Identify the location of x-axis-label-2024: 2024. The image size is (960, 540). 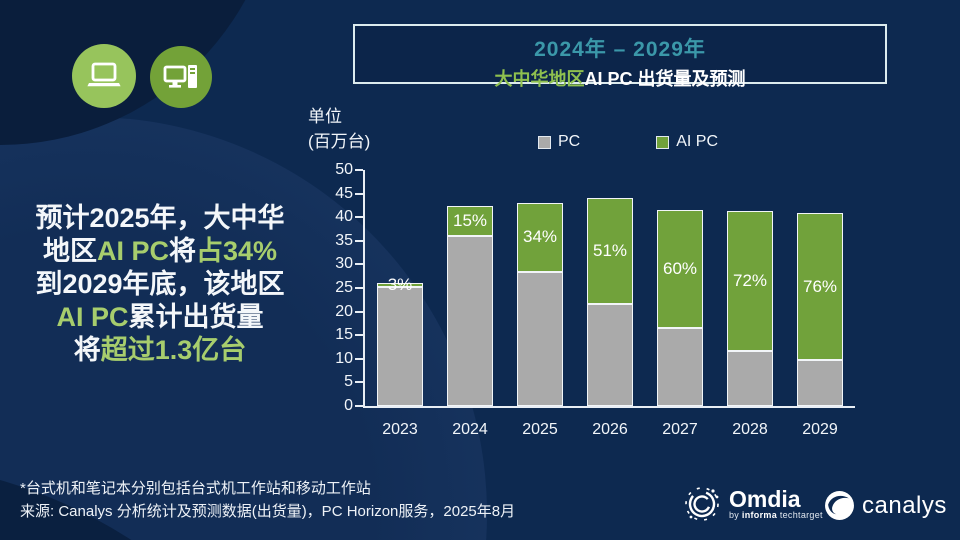
(470, 429).